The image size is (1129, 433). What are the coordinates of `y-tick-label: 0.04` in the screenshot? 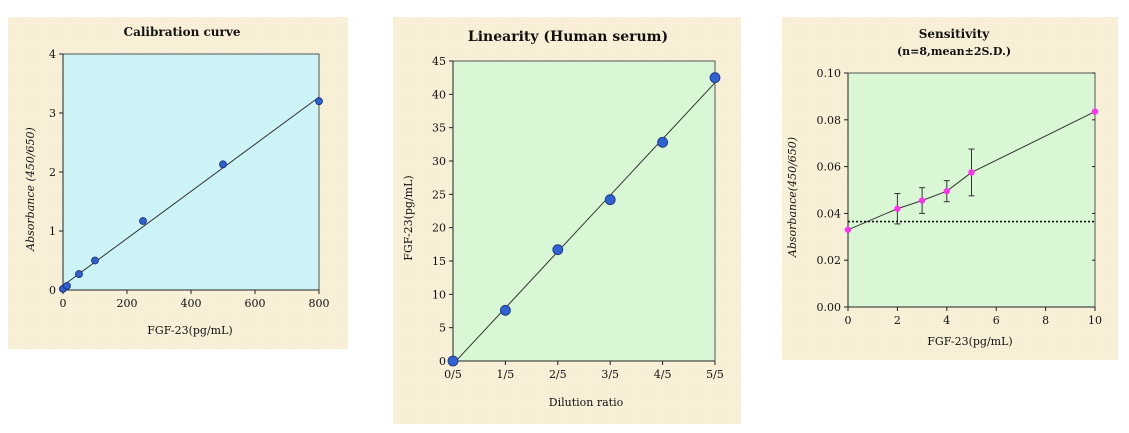 It's located at (829, 213).